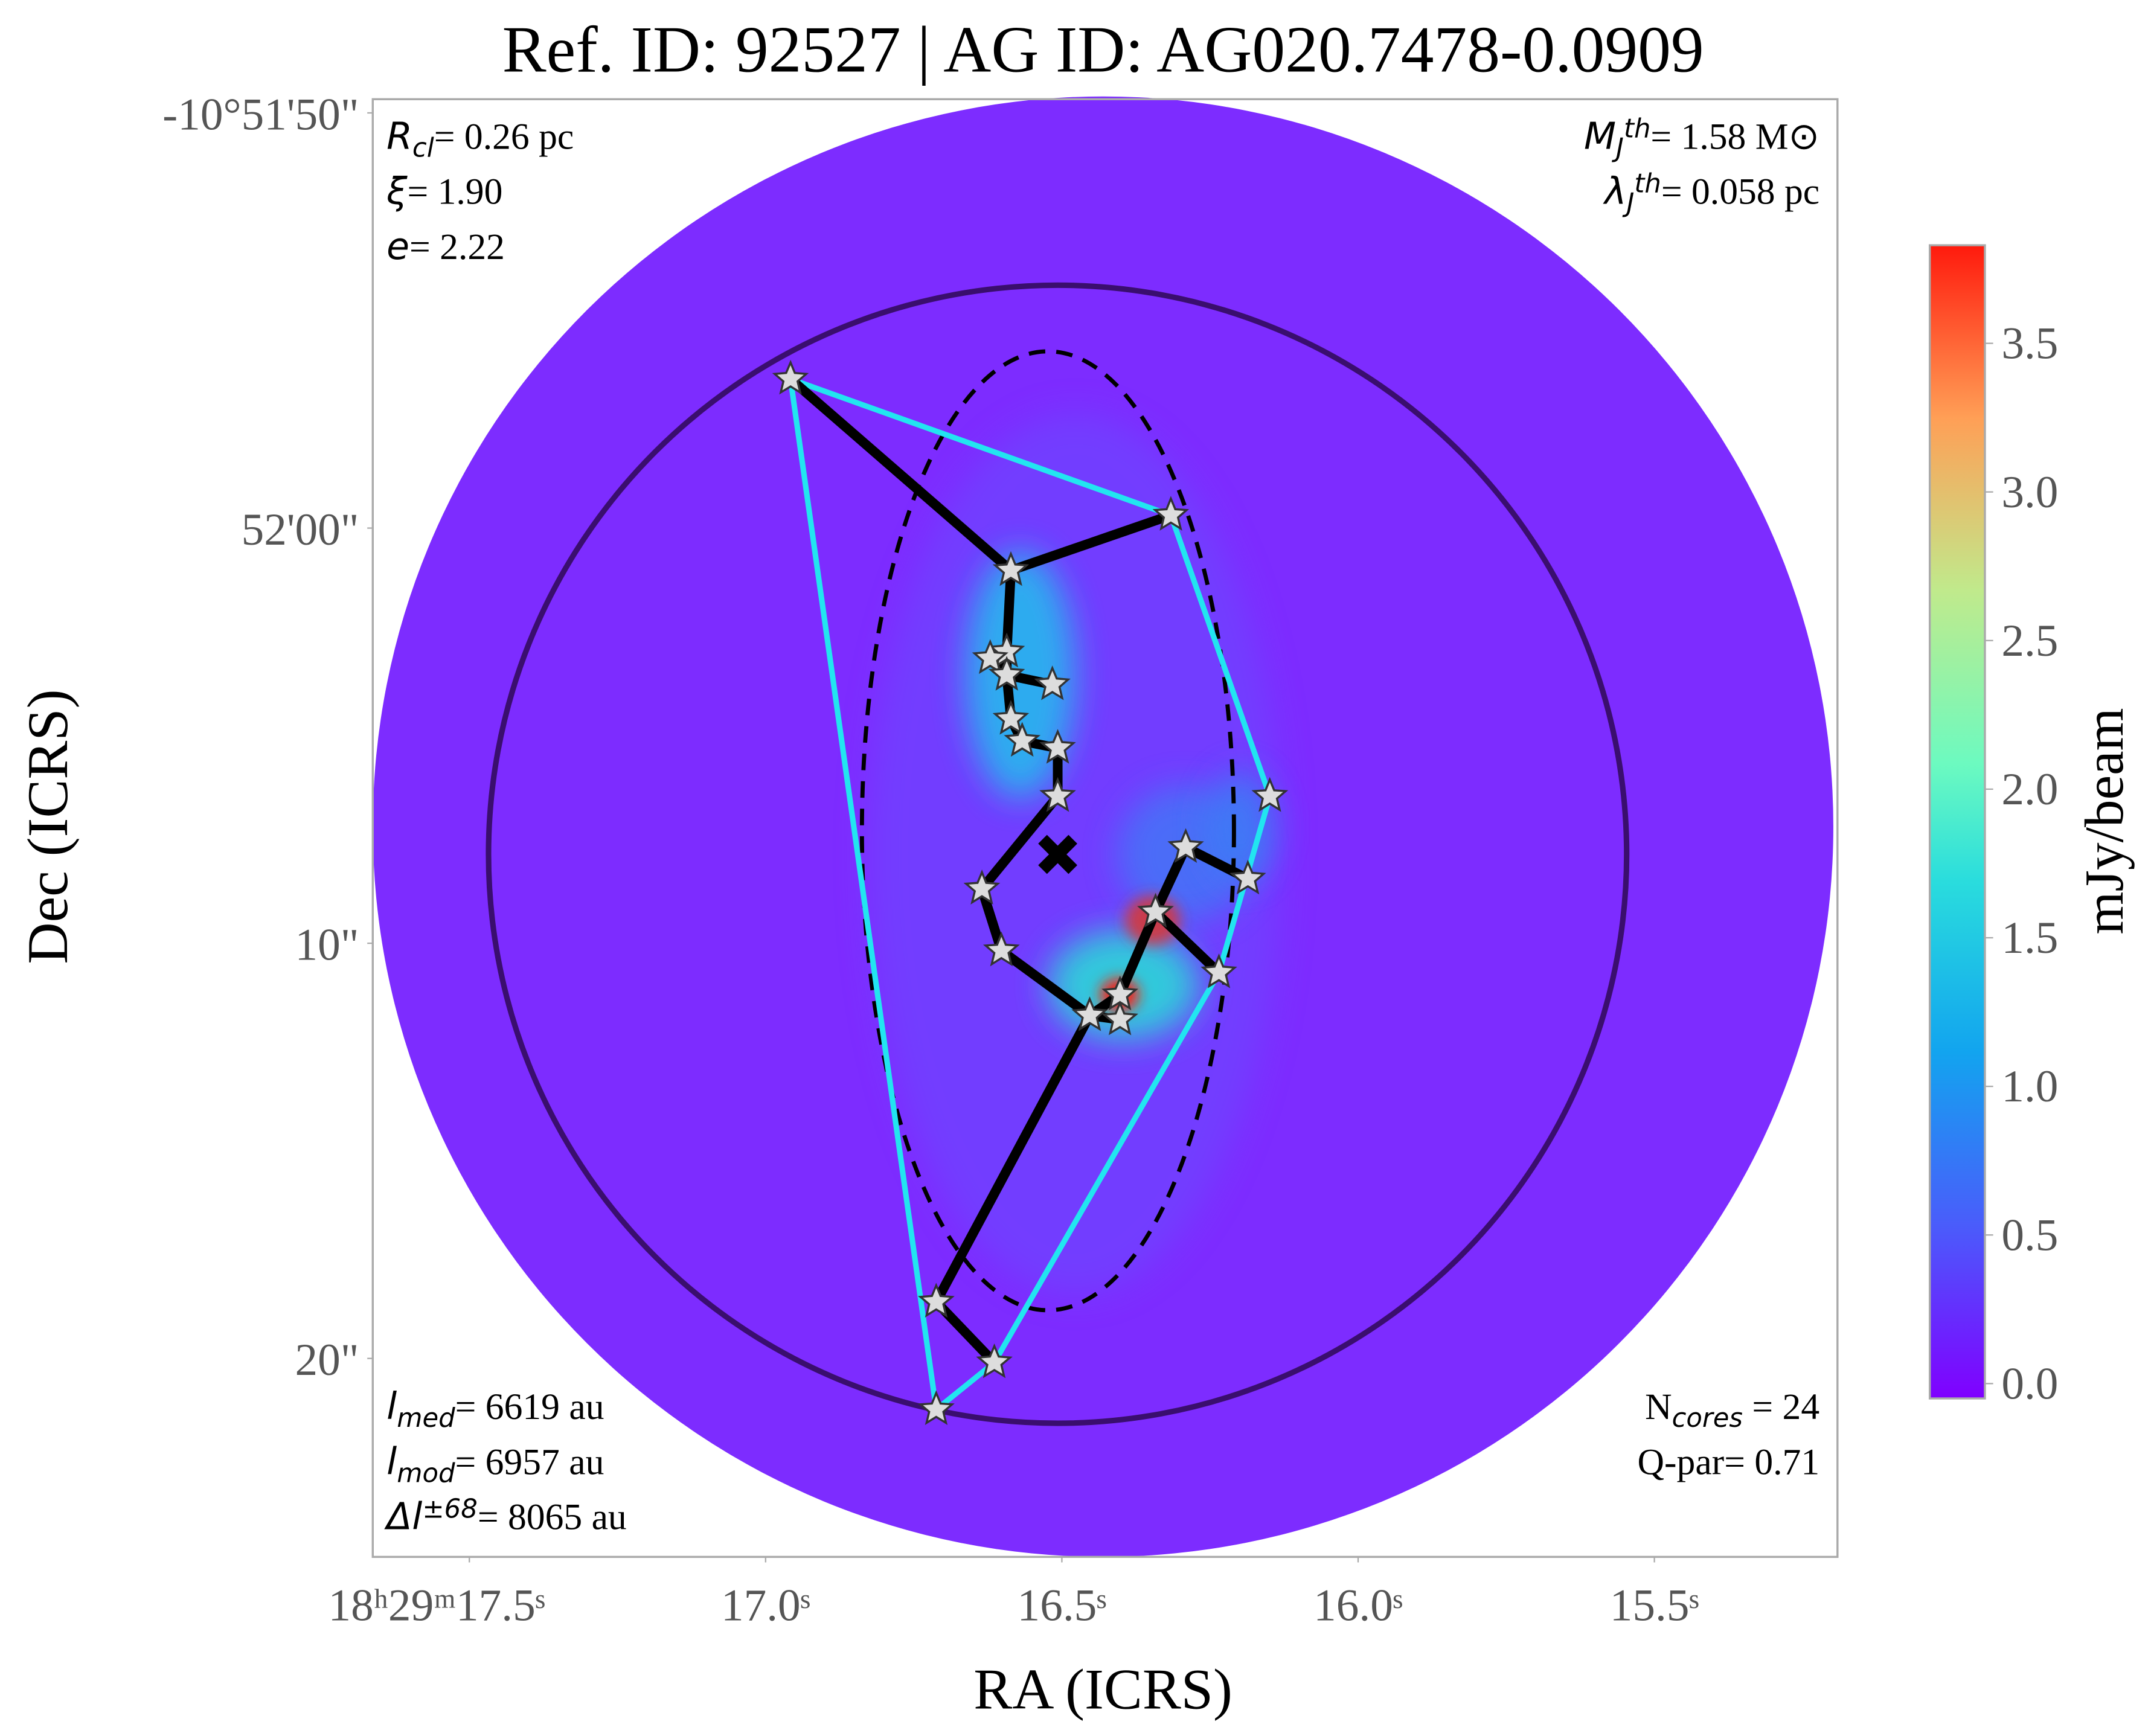 The width and height of the screenshot is (2151, 1736). I want to click on annotation-part: R, so click(399, 136).